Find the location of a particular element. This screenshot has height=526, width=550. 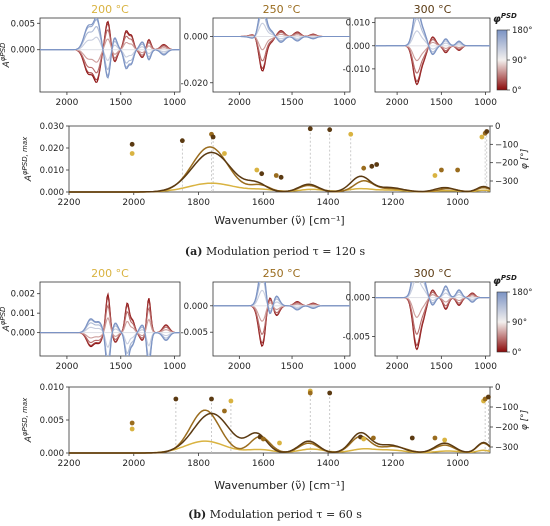

y-tick-label: 0.005 is located at coordinates (52, 421).